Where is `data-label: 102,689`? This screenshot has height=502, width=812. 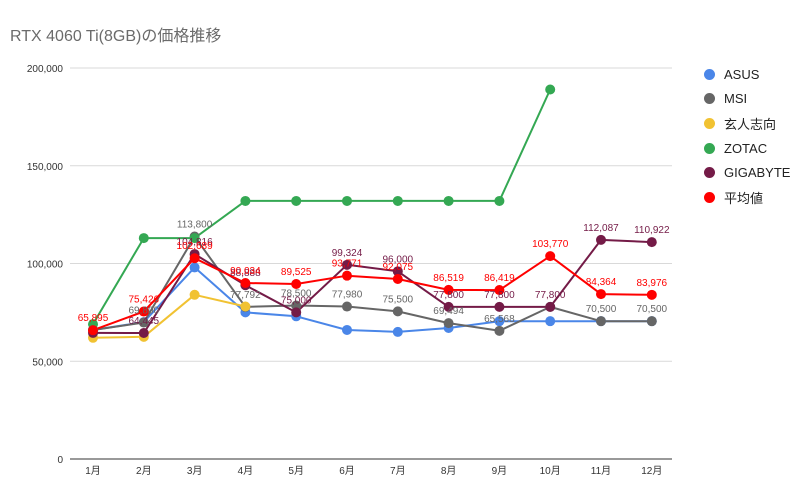
data-label: 102,689 is located at coordinates (195, 246).